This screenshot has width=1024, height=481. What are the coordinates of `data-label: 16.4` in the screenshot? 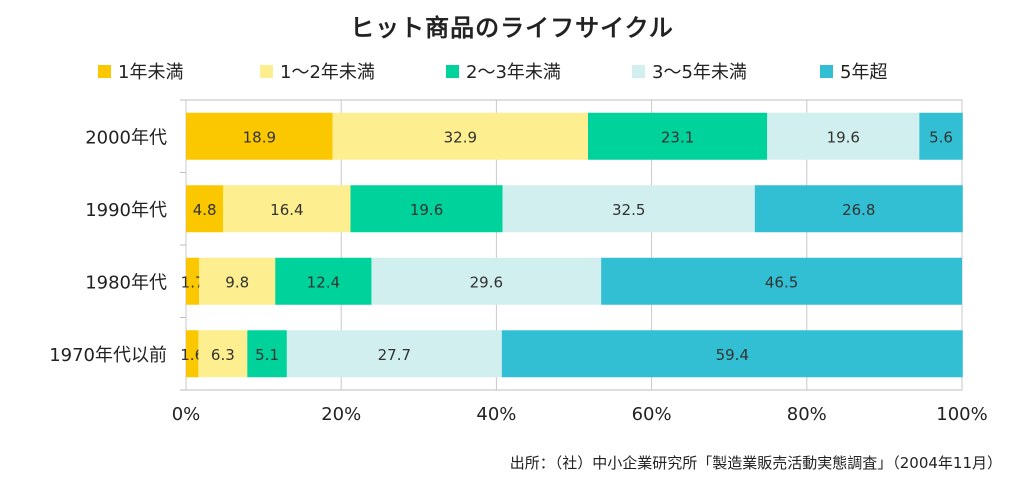 It's located at (286, 210).